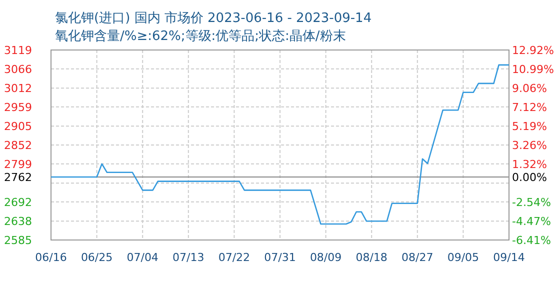 The height and width of the screenshot is (300, 560). Describe the element at coordinates (529, 126) in the screenshot. I see `y2-tick-label: 5.19%` at that location.